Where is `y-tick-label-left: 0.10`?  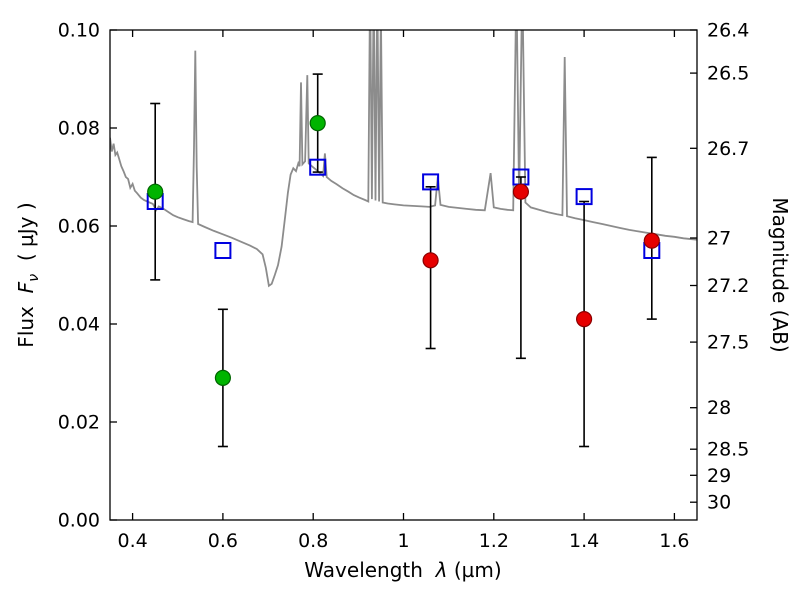 y-tick-label-left: 0.10 is located at coordinates (79, 31).